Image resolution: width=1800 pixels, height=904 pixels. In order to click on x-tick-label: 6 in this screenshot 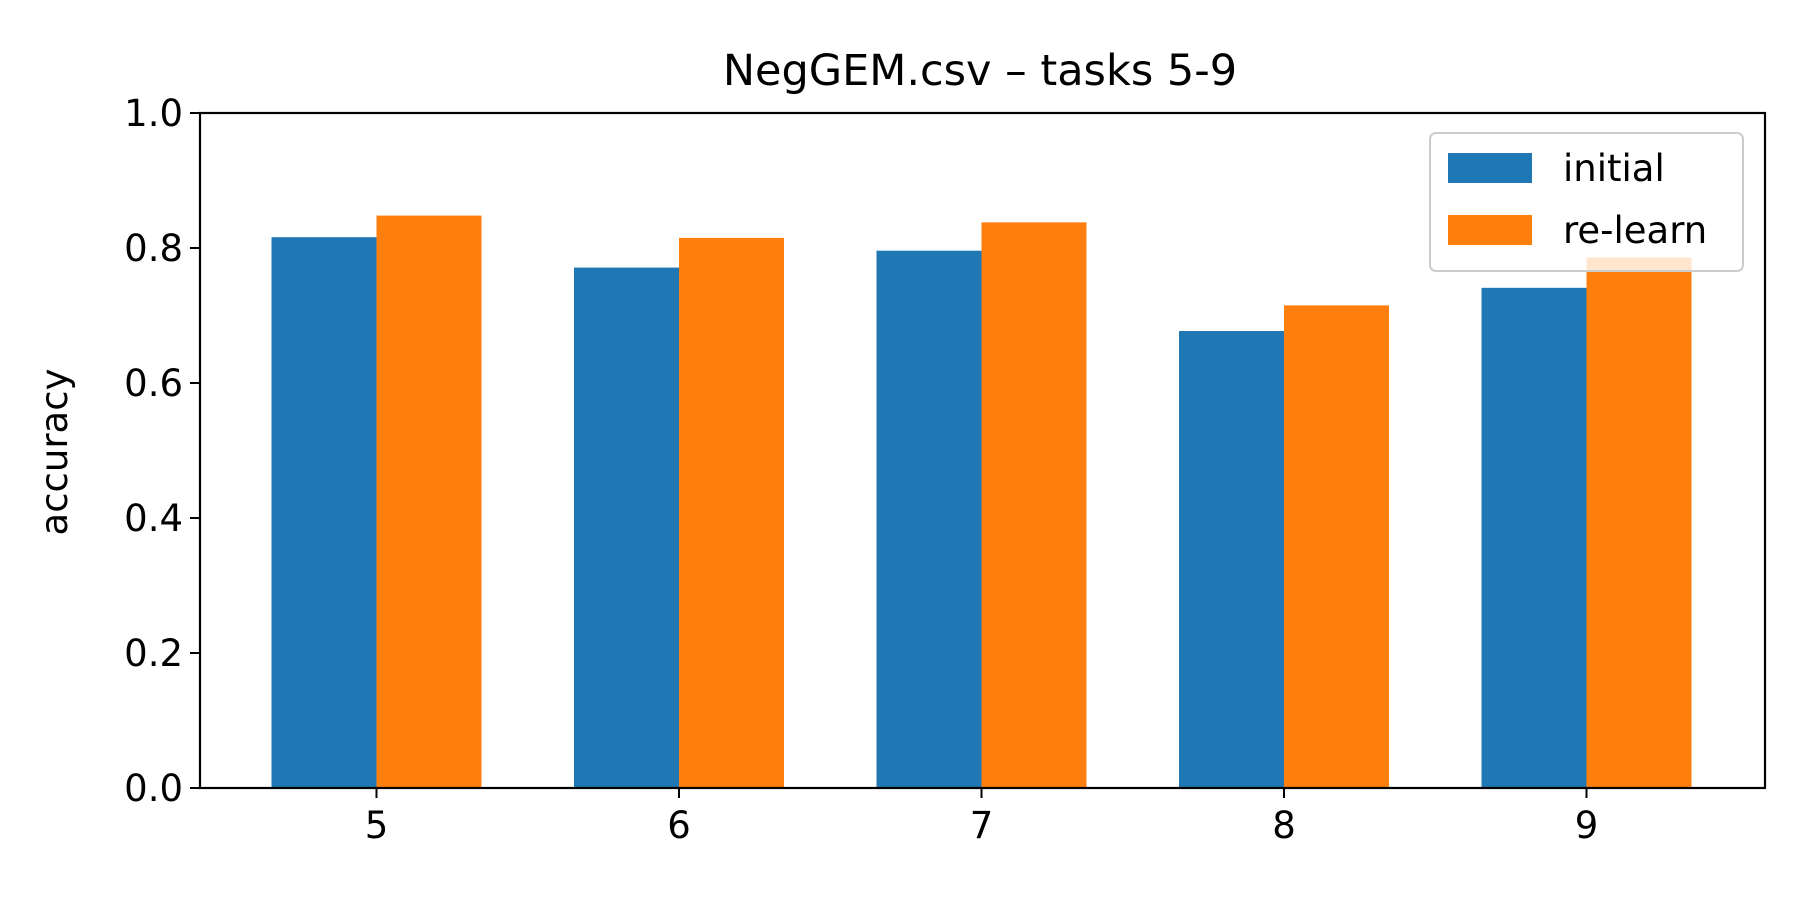, I will do `click(679, 825)`.